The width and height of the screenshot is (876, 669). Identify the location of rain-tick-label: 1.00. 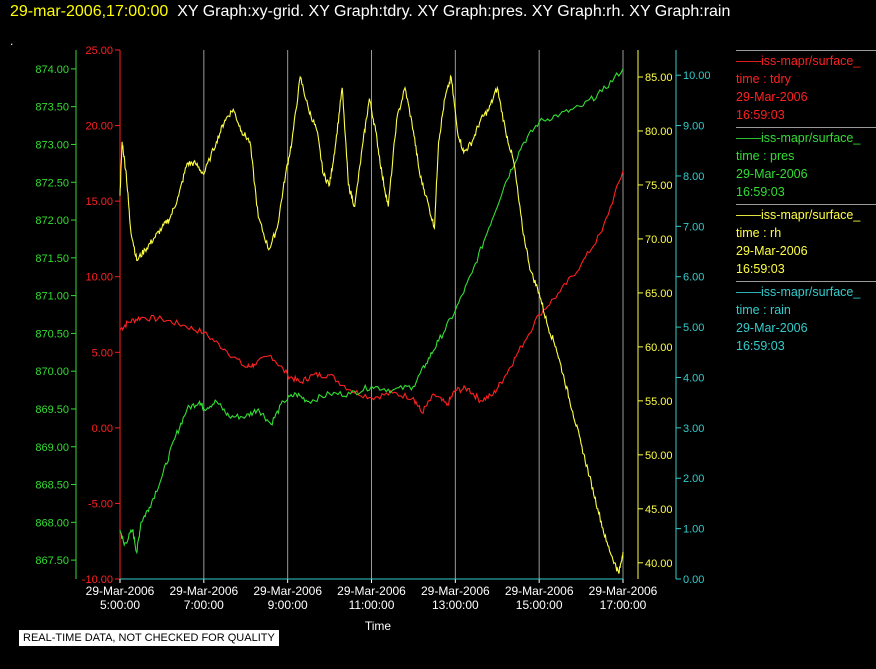
(693, 530).